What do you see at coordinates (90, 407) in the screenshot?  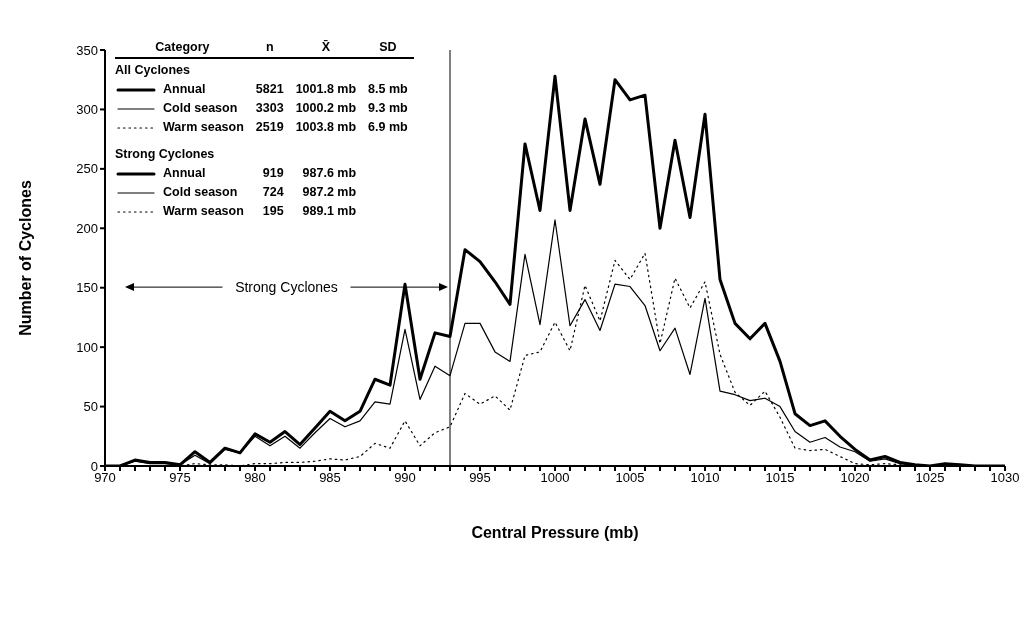 I see `y-tick-label: 50` at bounding box center [90, 407].